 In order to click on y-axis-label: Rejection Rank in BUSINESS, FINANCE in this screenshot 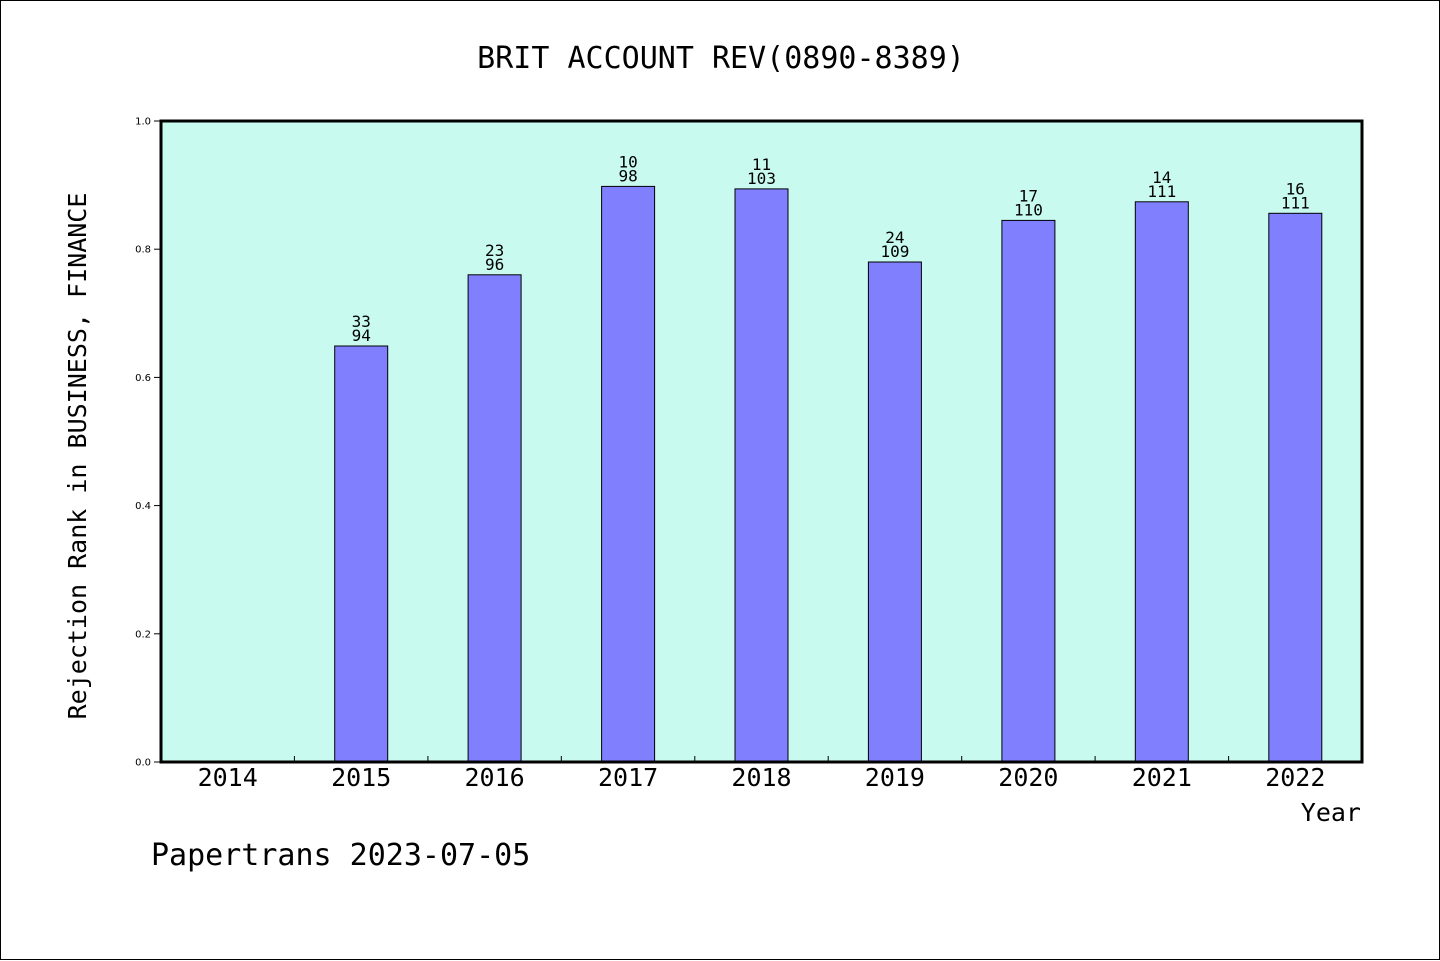, I will do `click(77, 456)`.